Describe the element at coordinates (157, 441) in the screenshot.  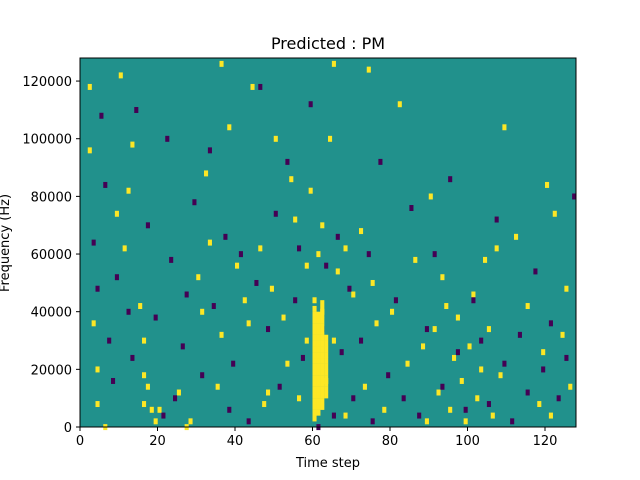
I see `x-tick-label: 20` at that location.